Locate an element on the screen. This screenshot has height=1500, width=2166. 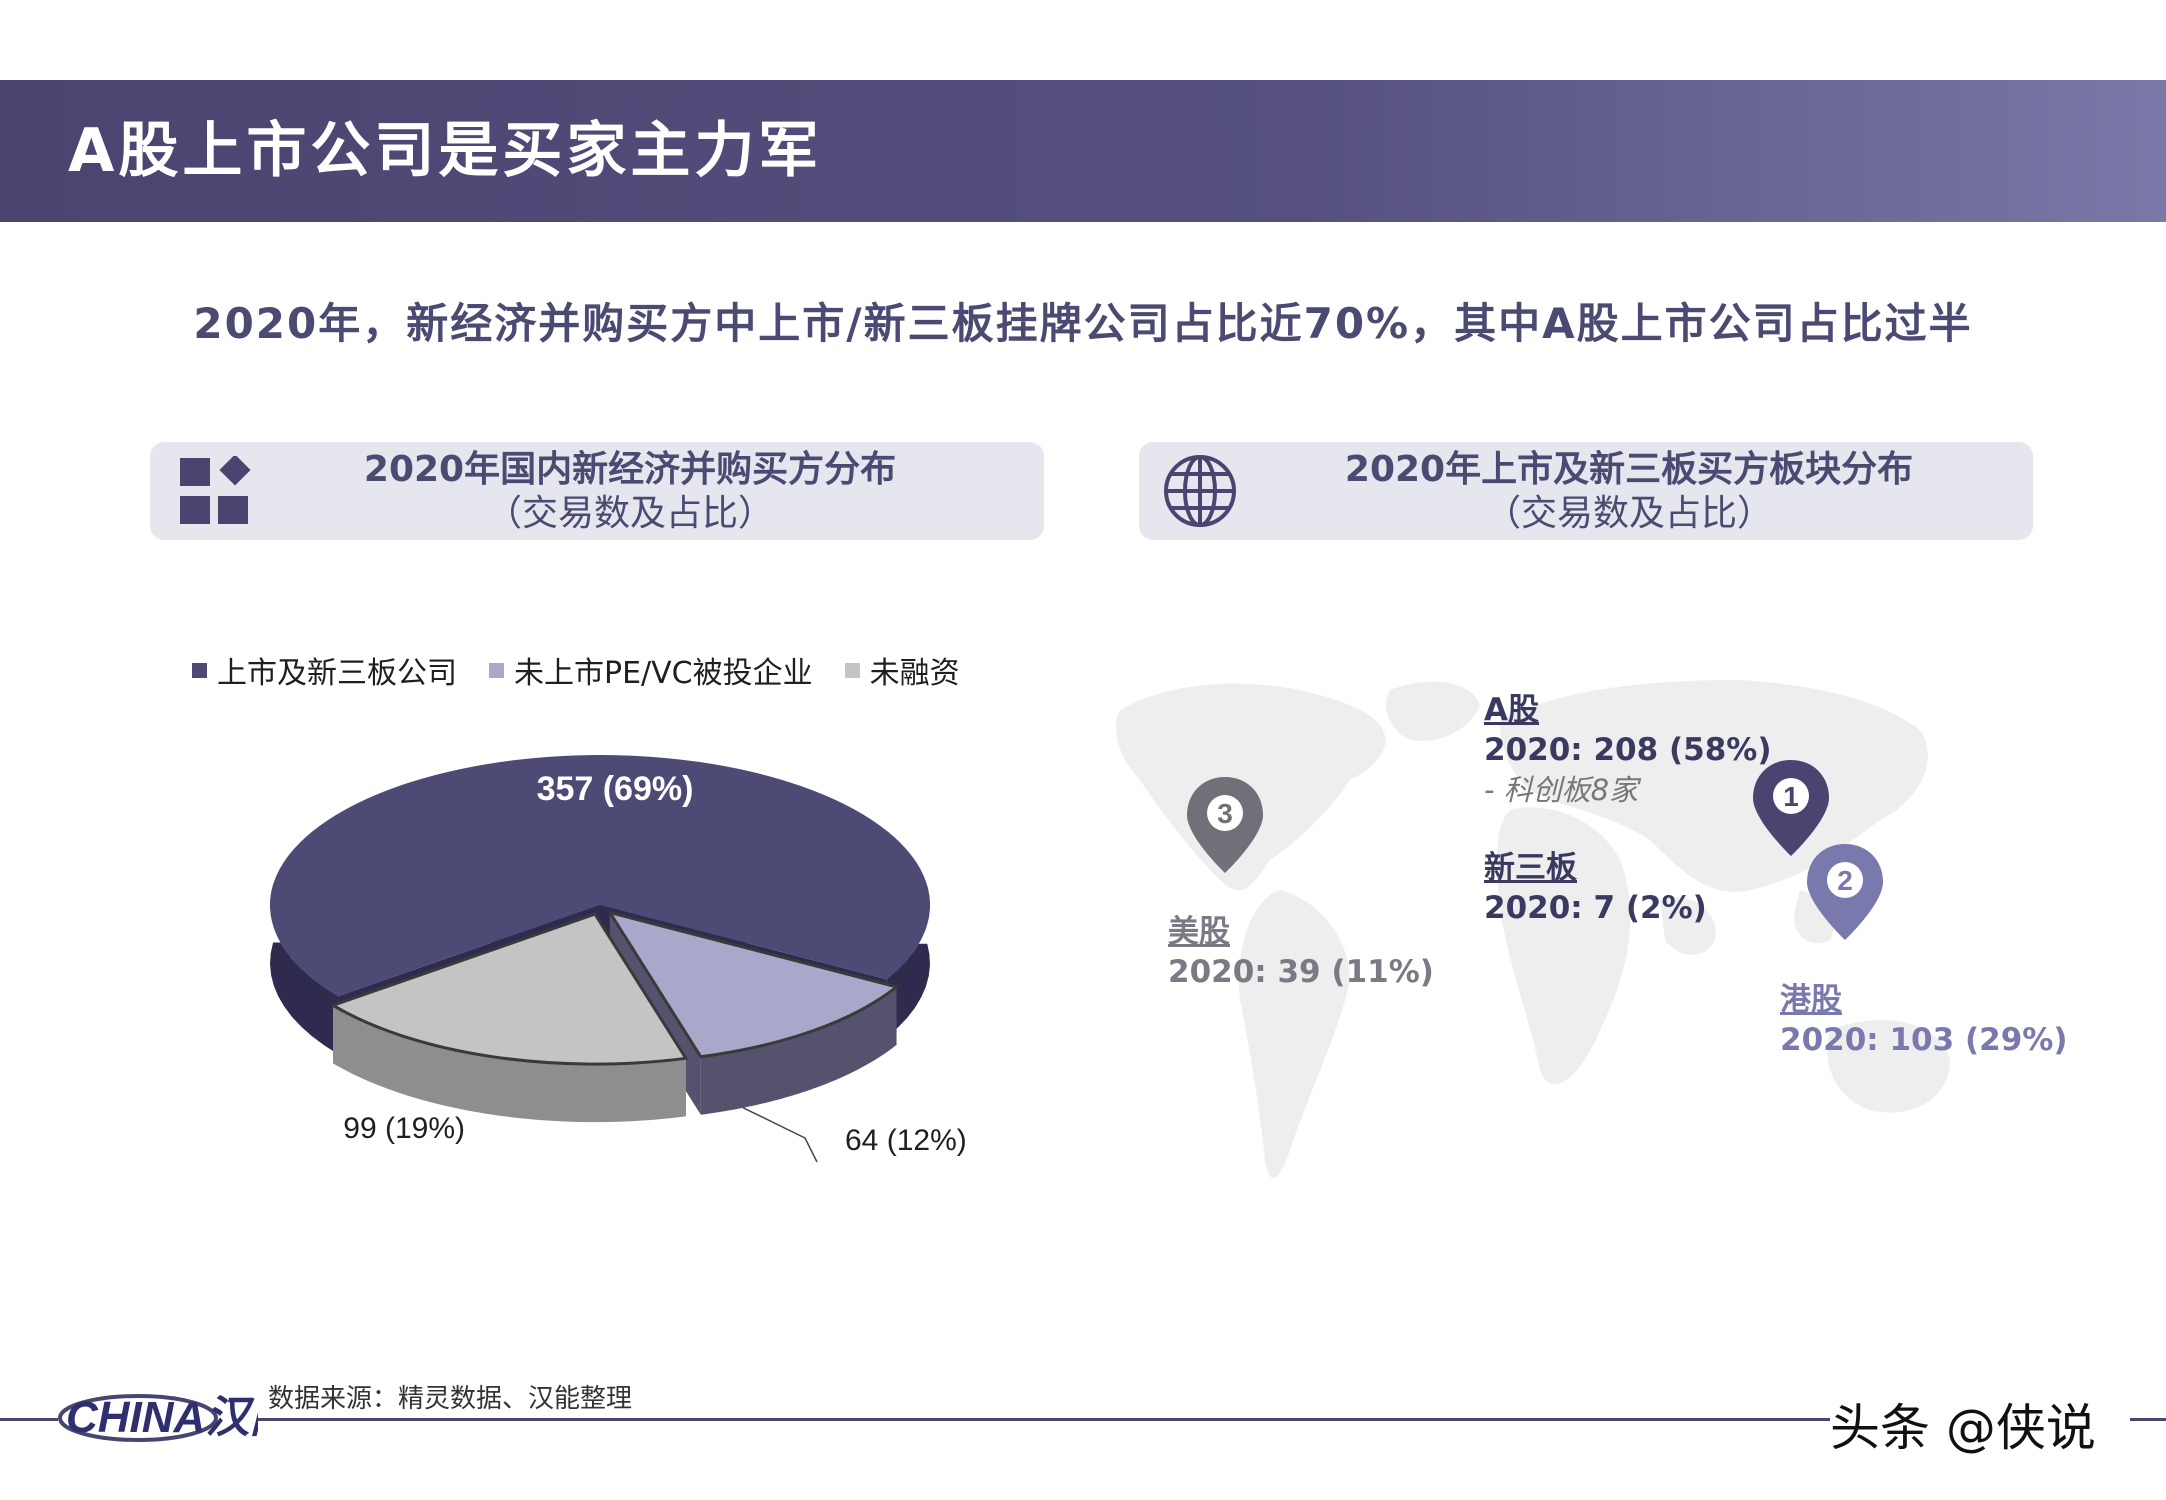
map-pin-1-icon: 1 is located at coordinates (1791, 808).